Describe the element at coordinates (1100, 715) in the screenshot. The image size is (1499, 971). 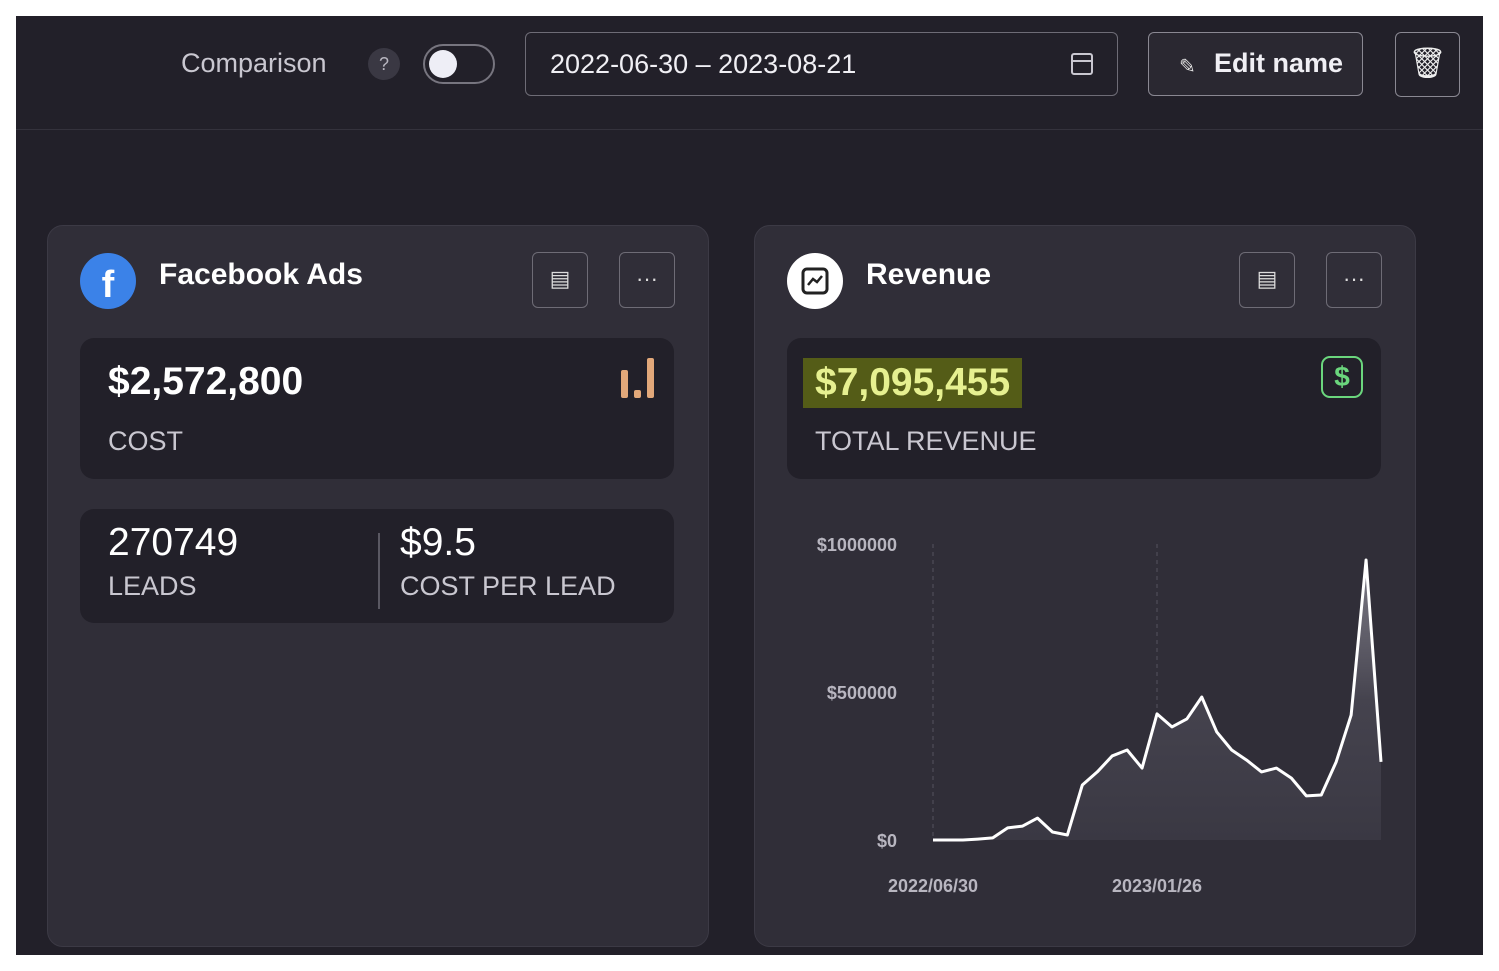
I see `revenue-chart: 2022/06/30 2023/01/26 $0 $500000 $1000000` at that location.